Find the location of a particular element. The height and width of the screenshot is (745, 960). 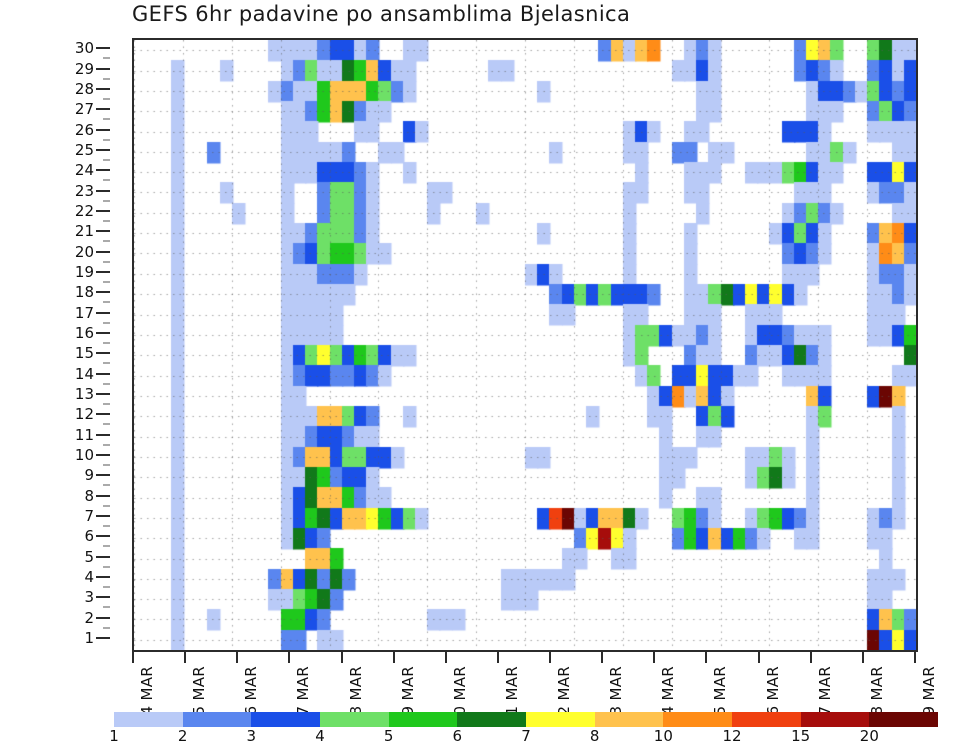

y-tick-label: 5 is located at coordinates (89, 556).